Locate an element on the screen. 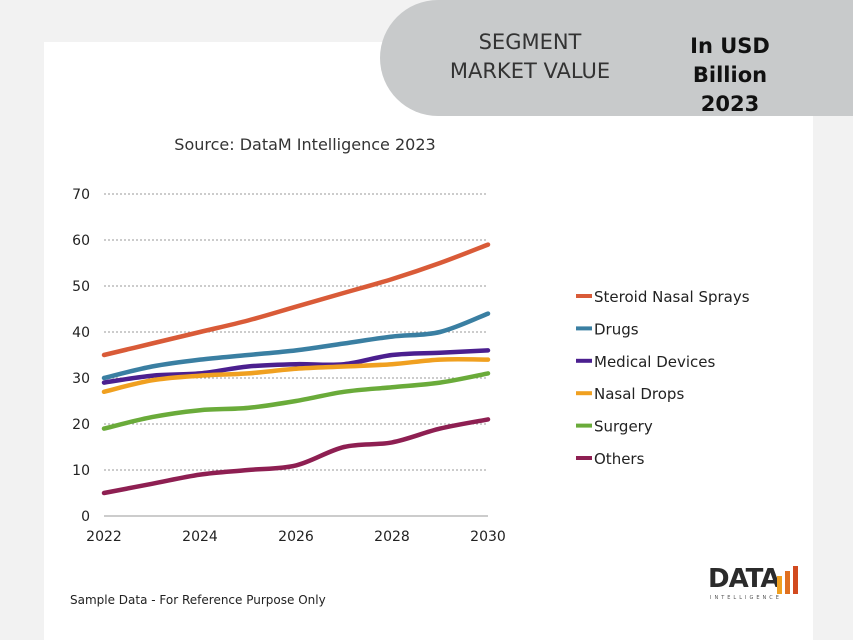  legend-label-surgery: Surgery is located at coordinates (623, 427).